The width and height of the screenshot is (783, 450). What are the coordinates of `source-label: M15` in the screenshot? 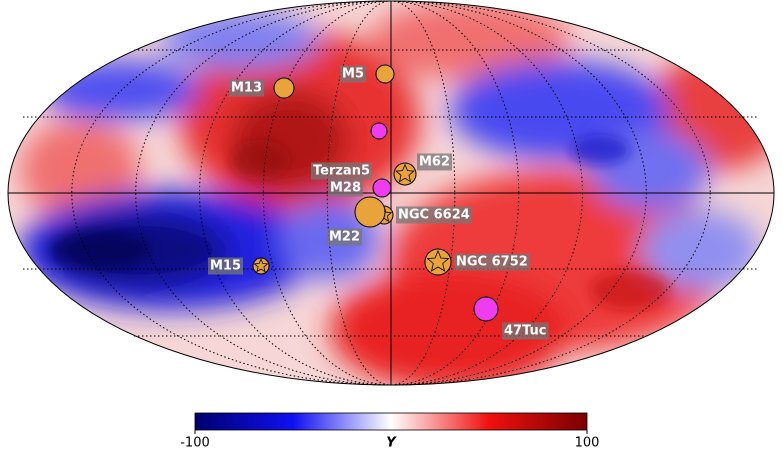 It's located at (225, 266).